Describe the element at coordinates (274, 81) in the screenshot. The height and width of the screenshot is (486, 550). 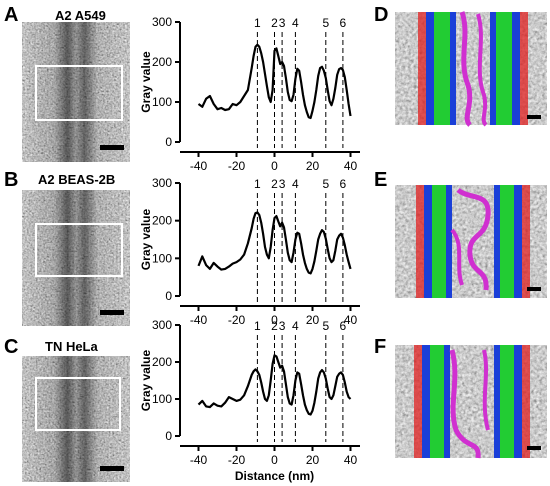
I see `profile-line-a` at that location.